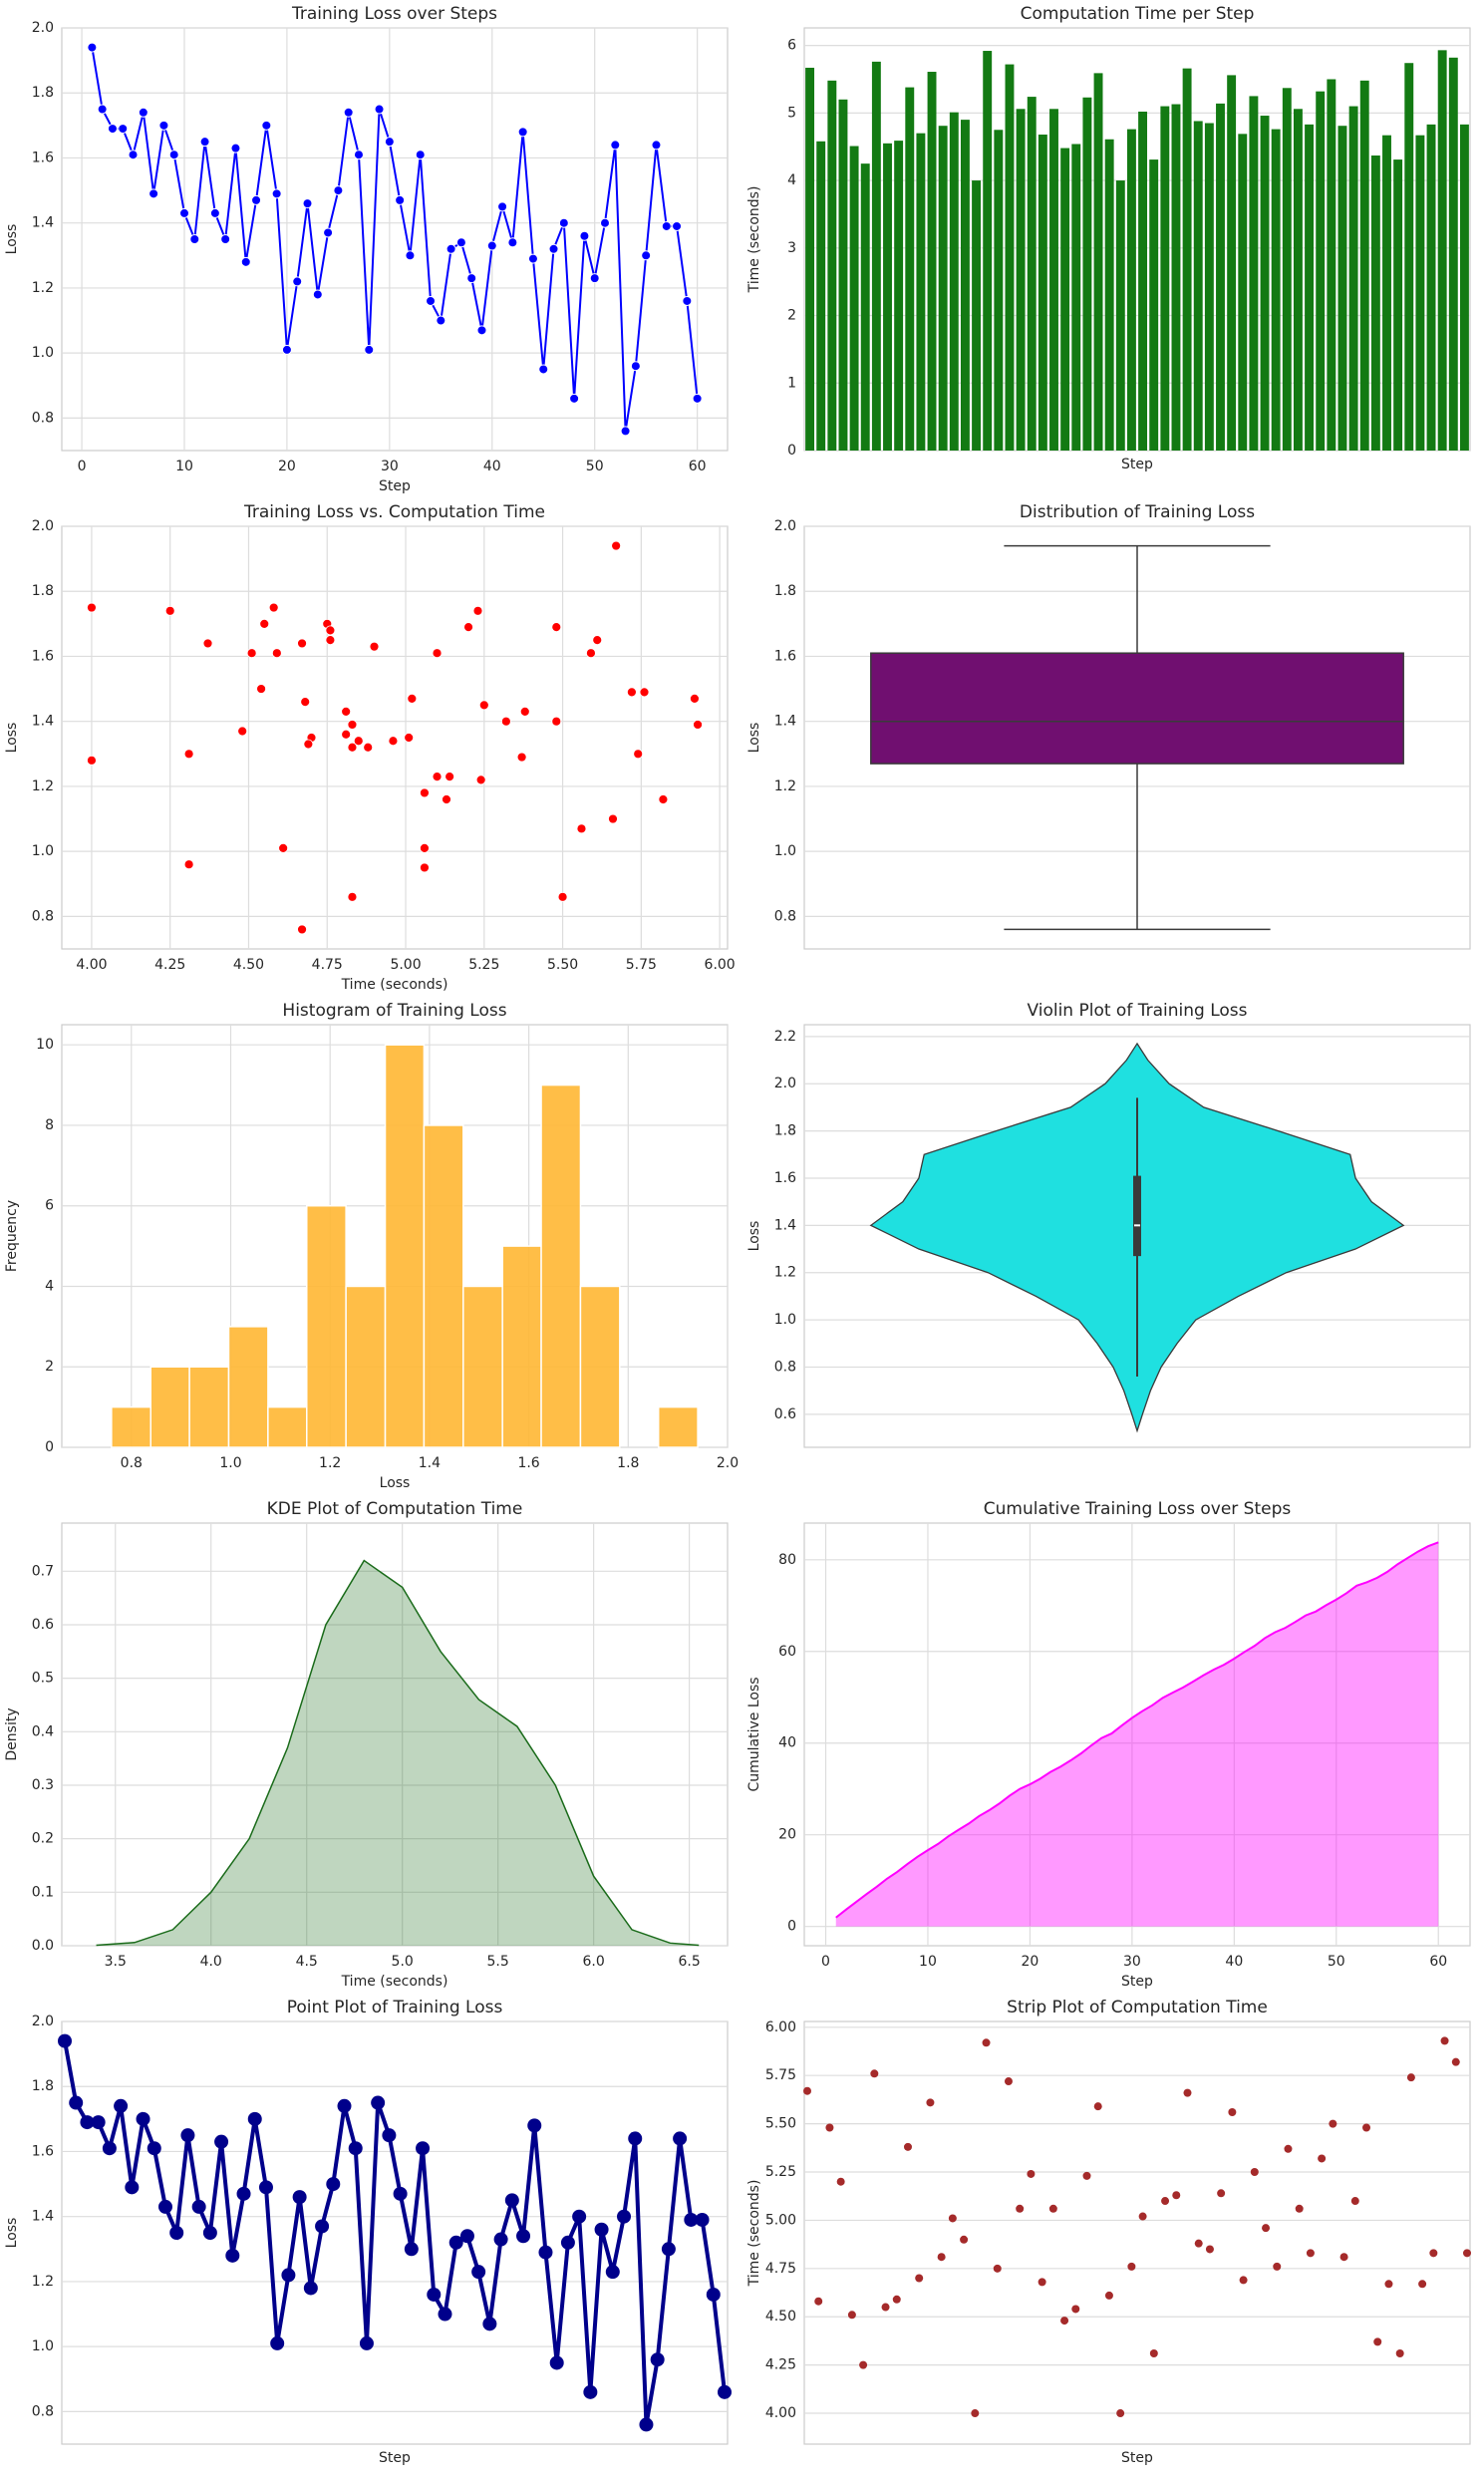 The height and width of the screenshot is (2482, 1484). What do you see at coordinates (49, 1286) in the screenshot?
I see `y-tick-label: 4` at bounding box center [49, 1286].